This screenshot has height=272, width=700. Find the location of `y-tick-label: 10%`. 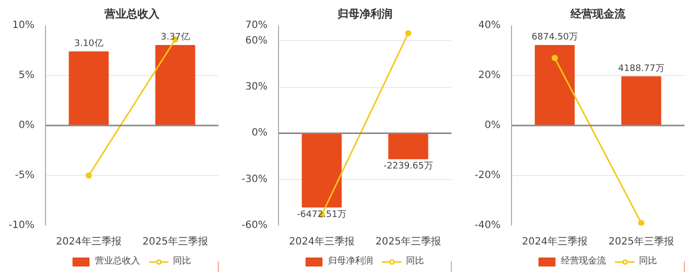

y-tick-label: 10% is located at coordinates (23, 25).